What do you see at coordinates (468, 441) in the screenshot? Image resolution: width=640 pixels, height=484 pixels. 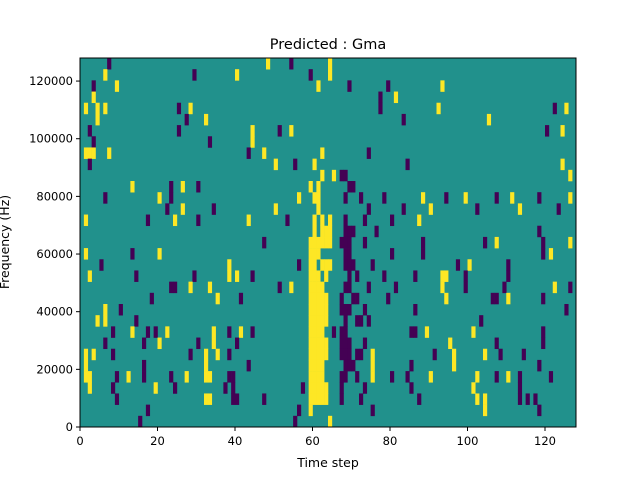 I see `x-tick-label: 100` at bounding box center [468, 441].